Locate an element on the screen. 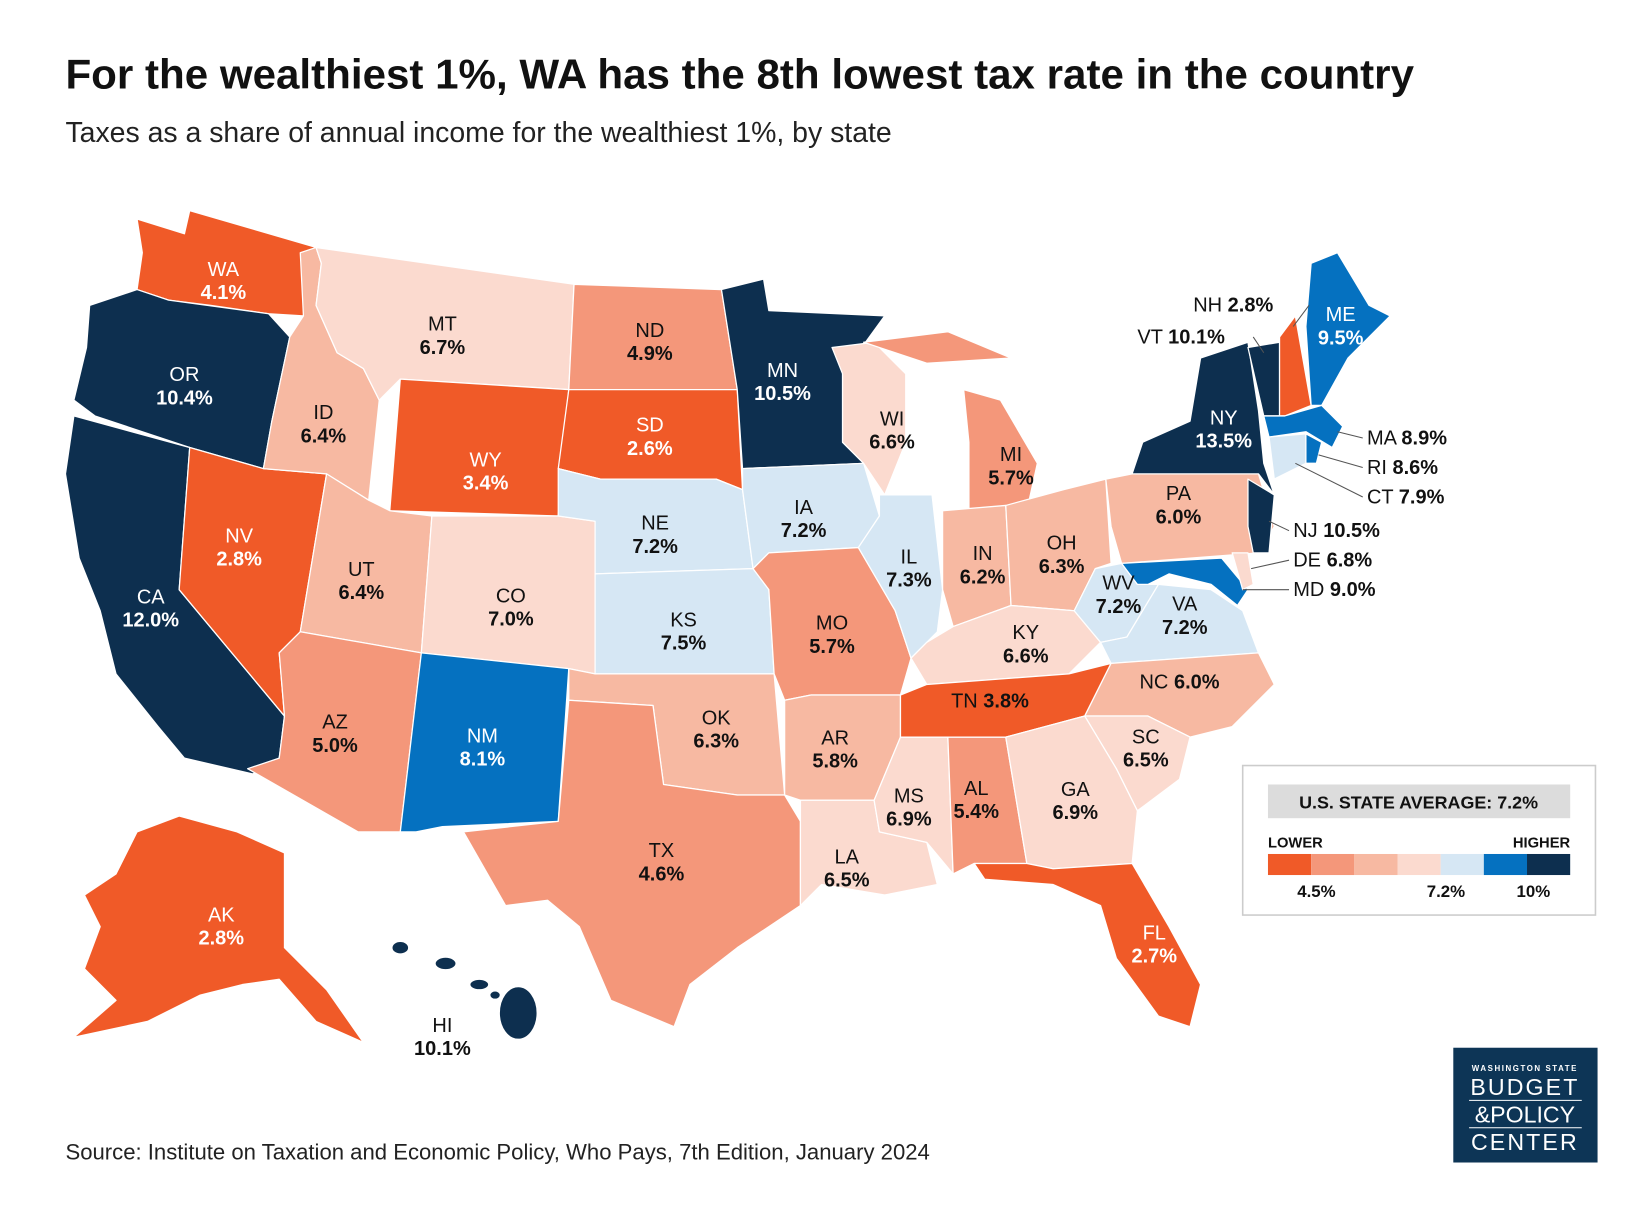 This screenshot has width=1643, height=1212. logo-box is located at coordinates (1525, 1105).